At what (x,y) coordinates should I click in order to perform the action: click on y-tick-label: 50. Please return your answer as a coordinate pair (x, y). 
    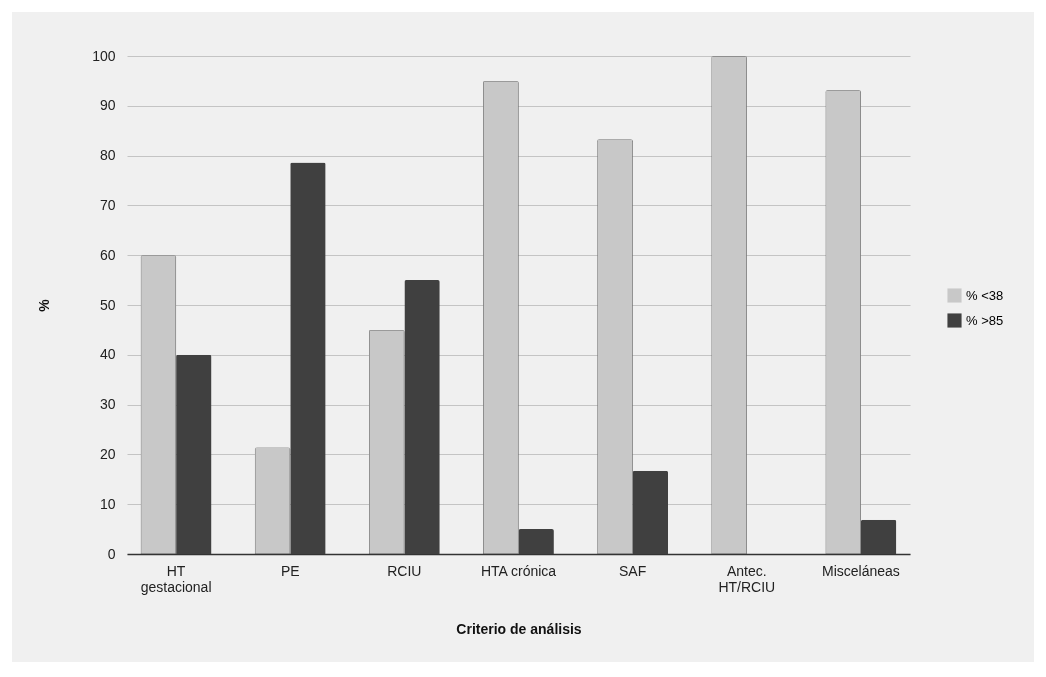
    Looking at the image, I should click on (107, 304).